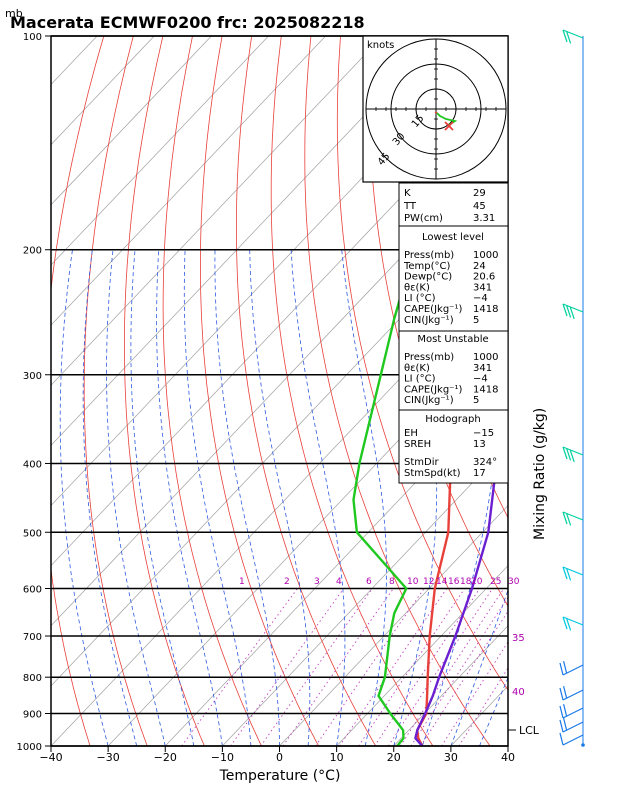 This screenshot has height=800, width=618. What do you see at coordinates (420, 298) in the screenshot?
I see `lowest-level-label: LI (°C)` at bounding box center [420, 298].